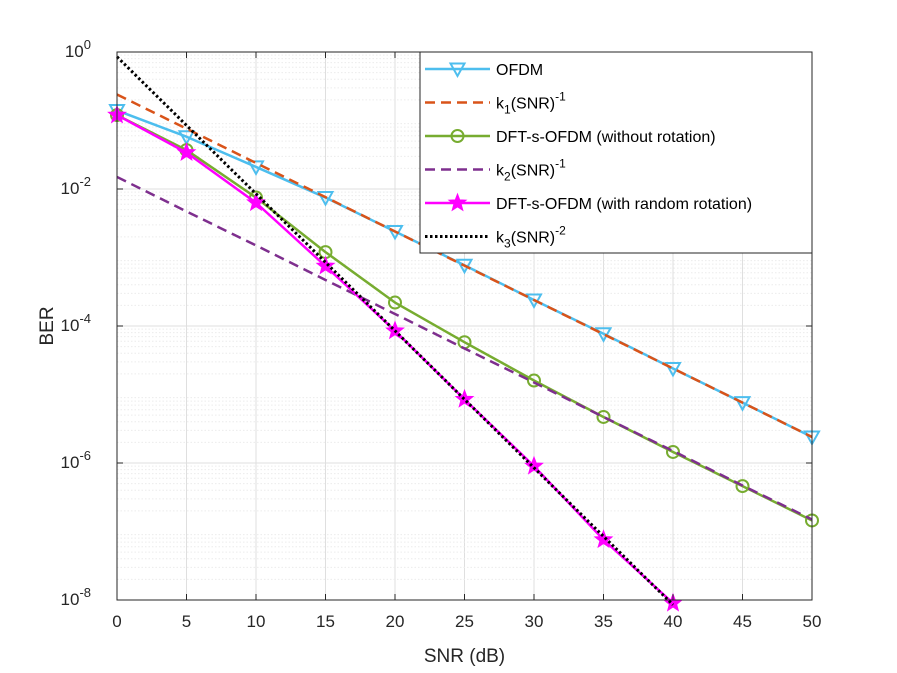 This screenshot has height=673, width=897. I want to click on x-axis-label: SNR (dB), so click(464, 656).